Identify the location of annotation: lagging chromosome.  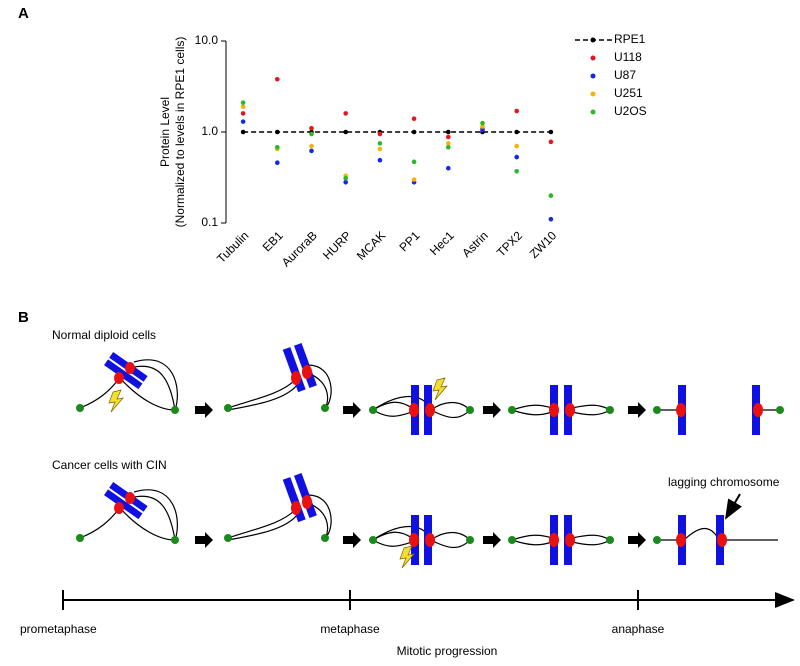
(724, 482).